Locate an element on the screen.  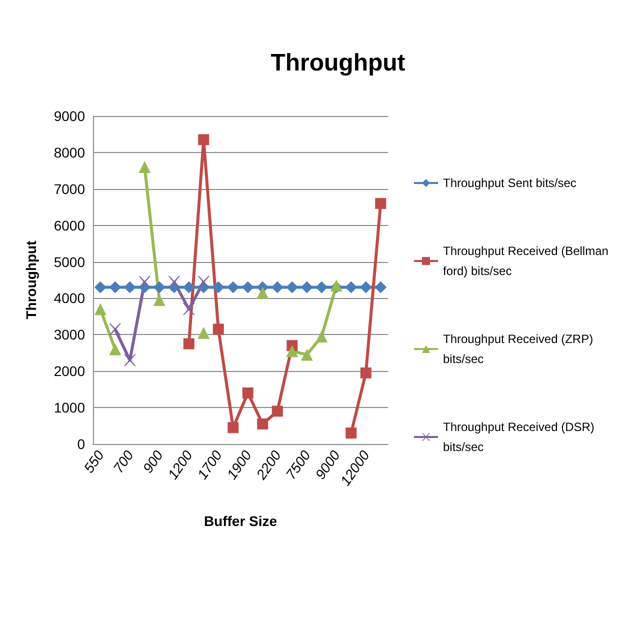
legend-label: Throughput Received (DSR) bits/sec is located at coordinates (520, 437).